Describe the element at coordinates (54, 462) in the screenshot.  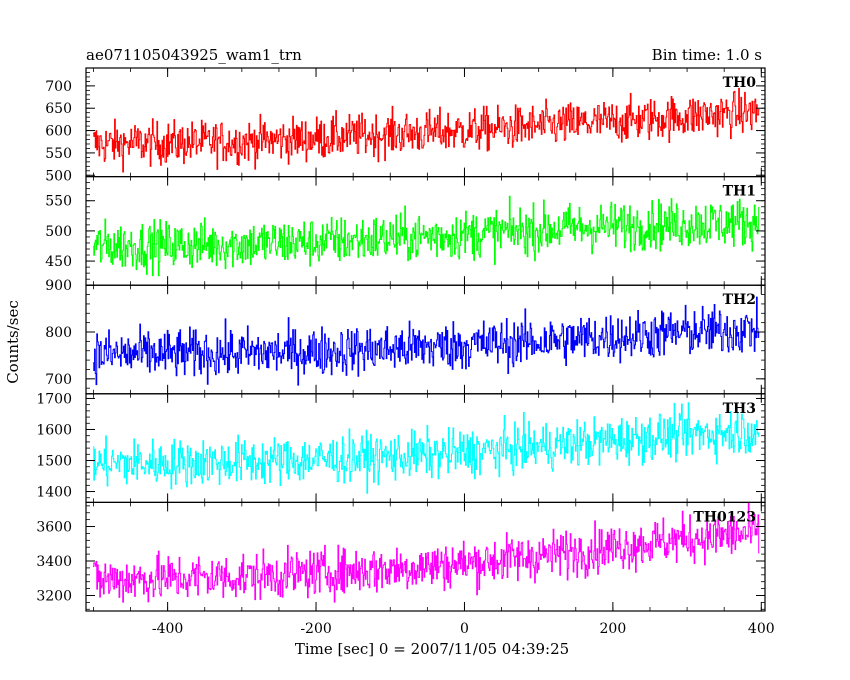
I see `y-tick-label: 1500` at that location.